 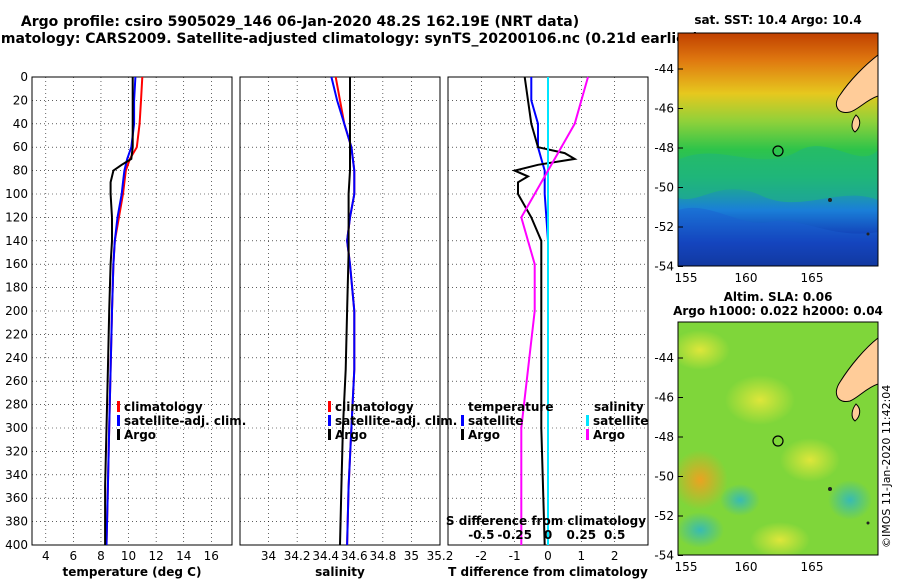 I want to click on legend-diff-t-satellite: satellite, so click(x=495, y=421).